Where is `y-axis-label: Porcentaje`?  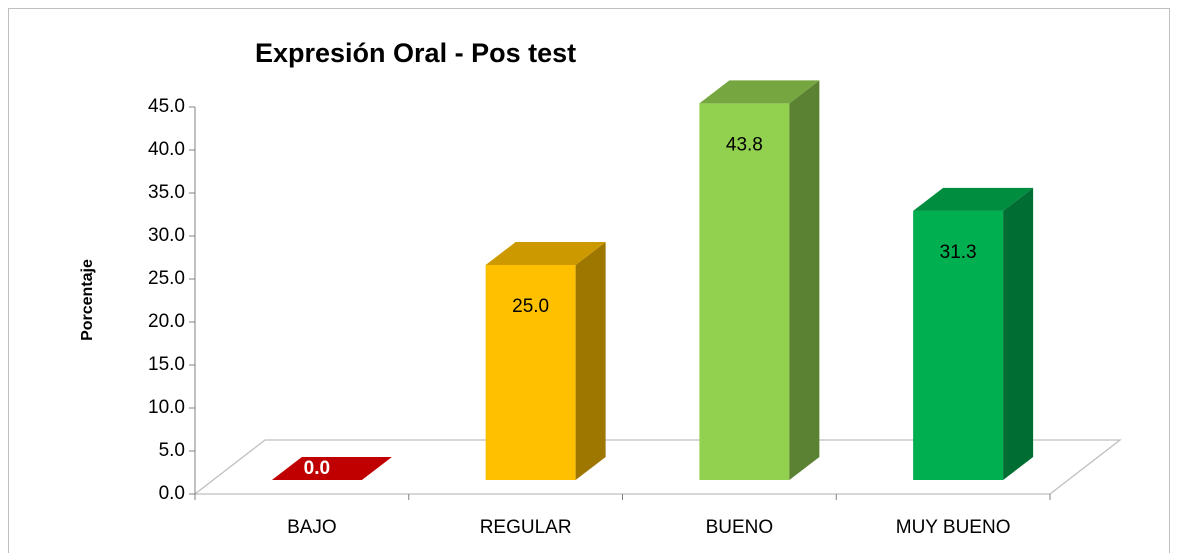 y-axis-label: Porcentaje is located at coordinates (87, 300).